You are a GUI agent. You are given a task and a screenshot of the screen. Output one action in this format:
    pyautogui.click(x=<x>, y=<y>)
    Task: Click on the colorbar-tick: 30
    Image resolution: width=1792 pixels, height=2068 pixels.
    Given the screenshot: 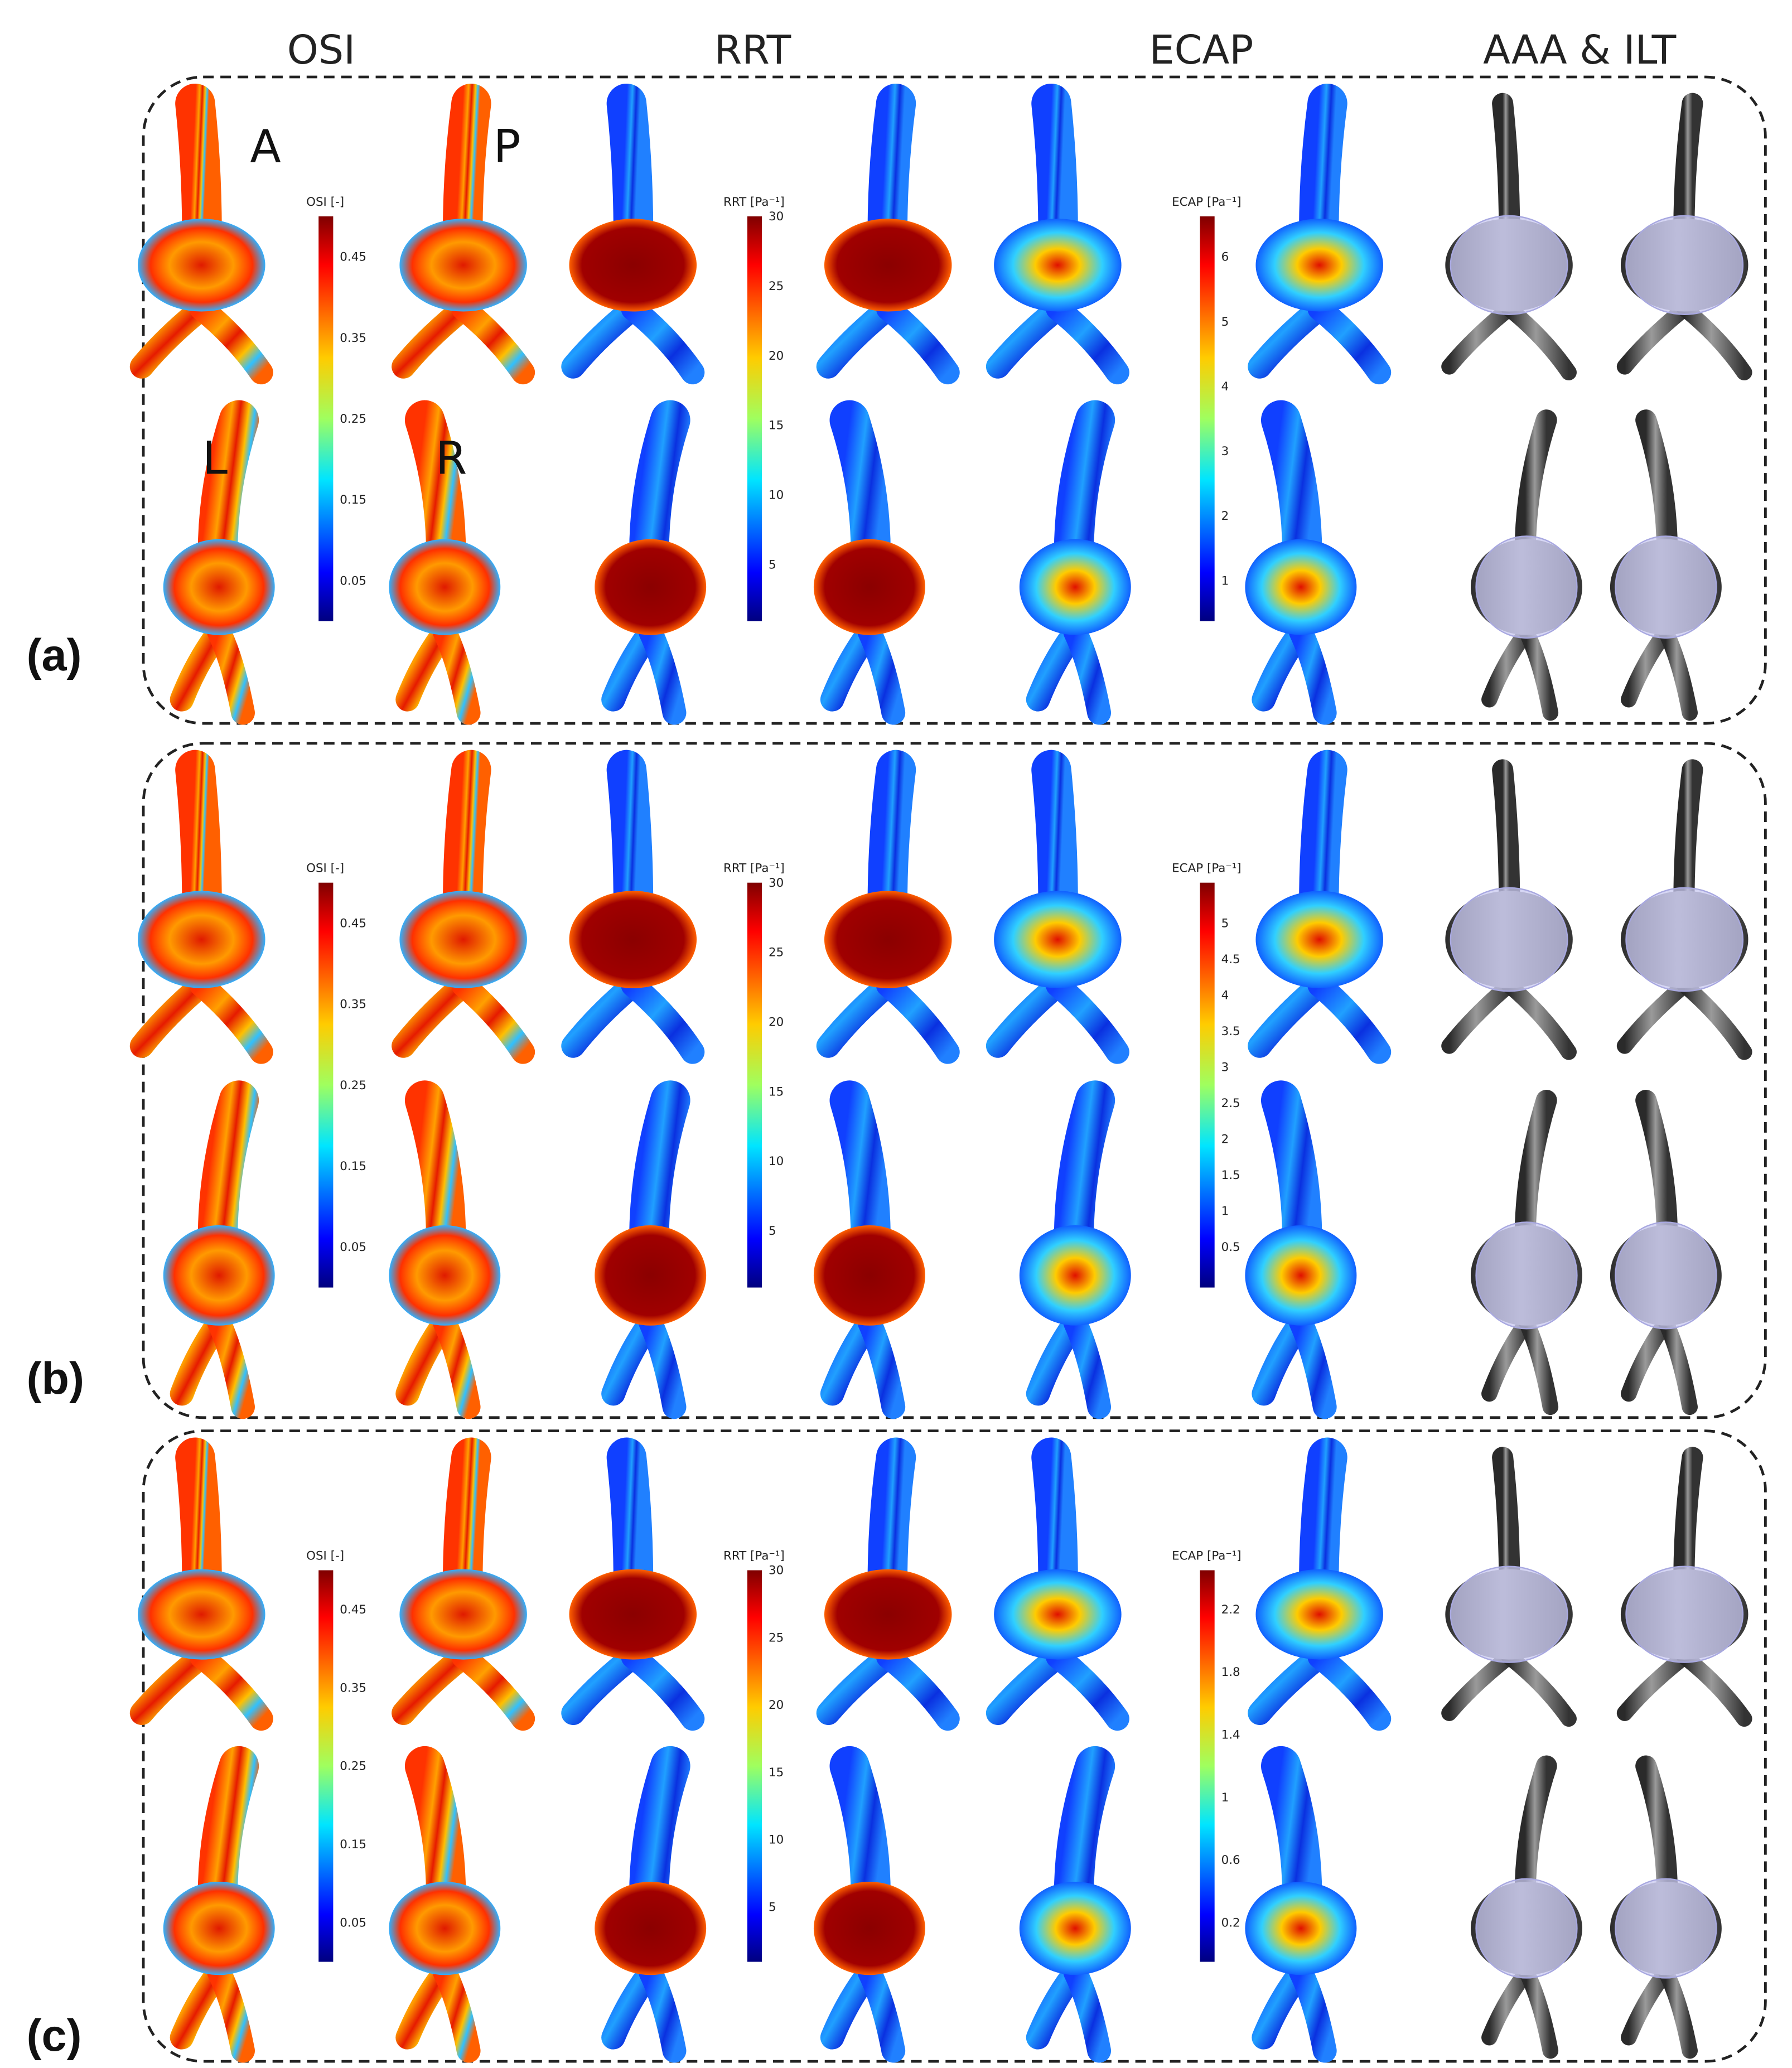 What is the action you would take?
    pyautogui.click(x=777, y=217)
    